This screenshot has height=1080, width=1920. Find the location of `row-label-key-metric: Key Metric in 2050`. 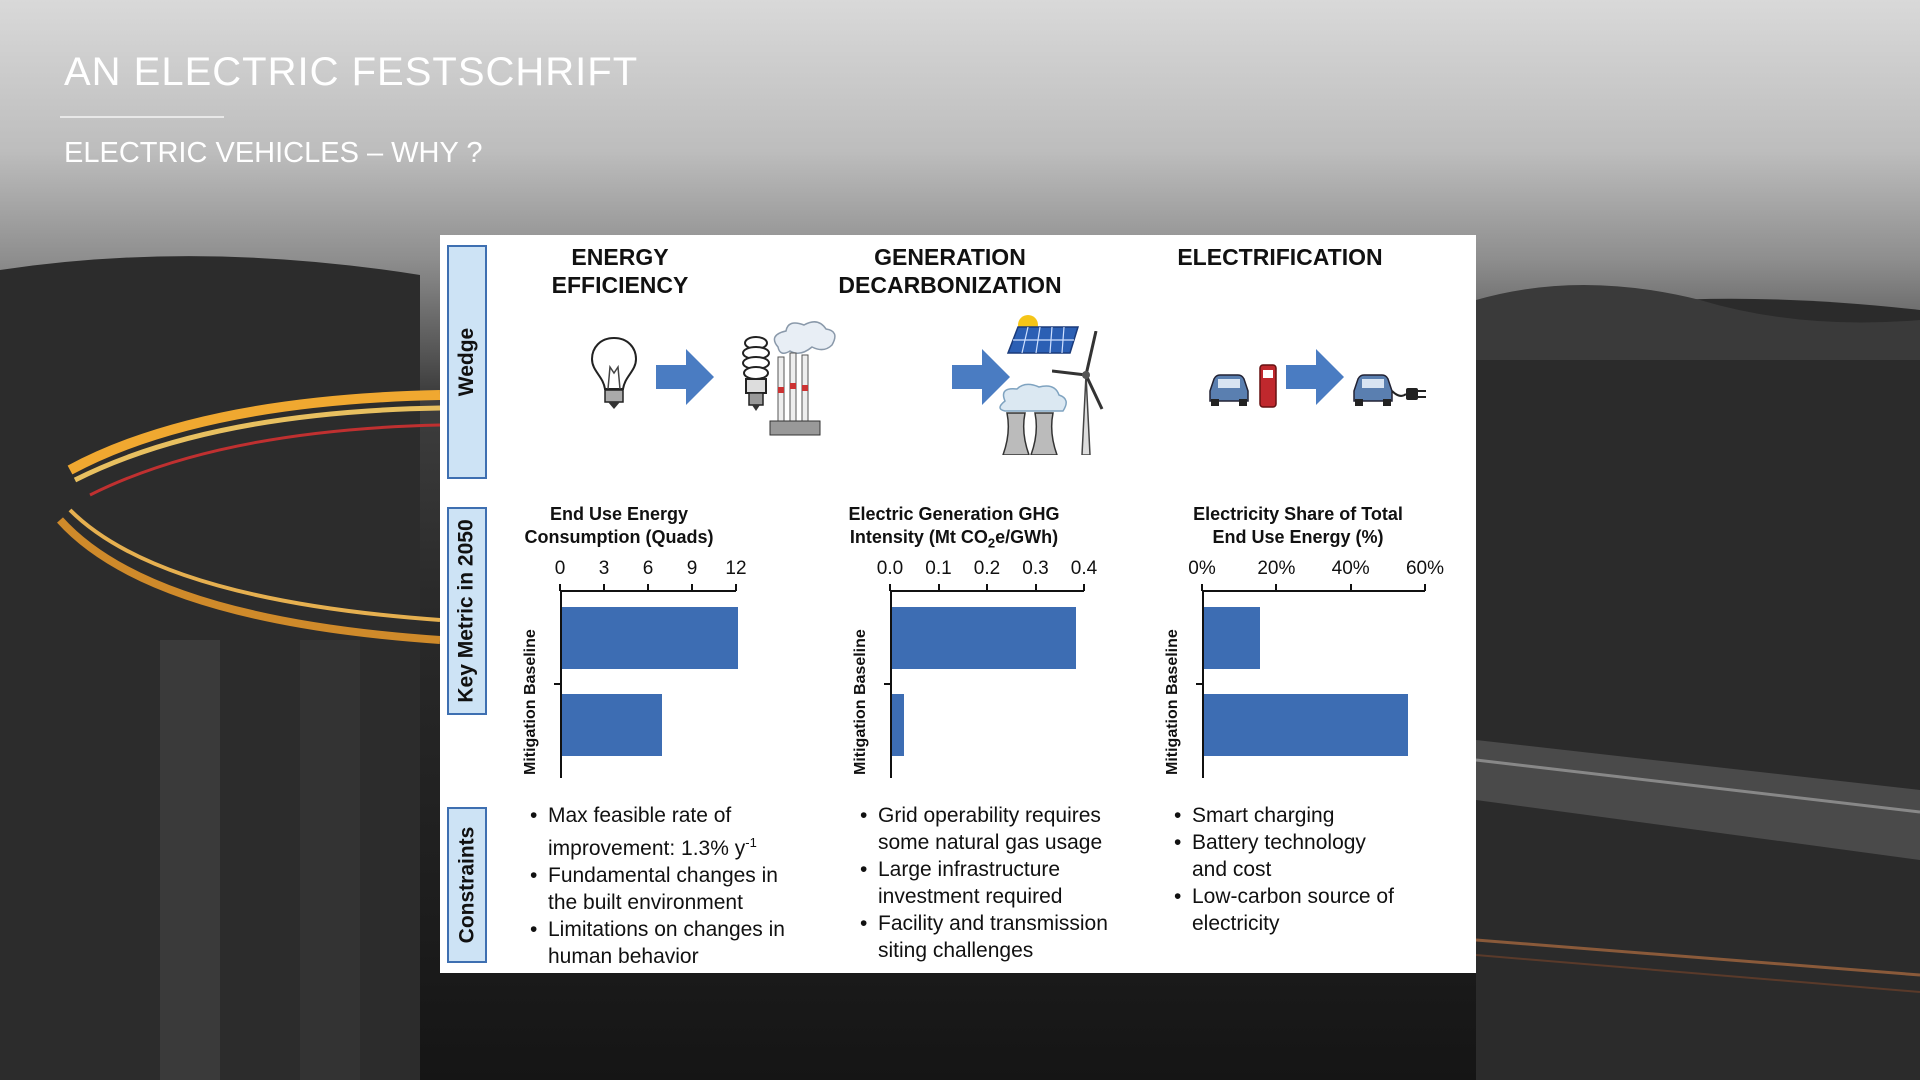

row-label-key-metric: Key Metric in 2050 is located at coordinates (467, 611).